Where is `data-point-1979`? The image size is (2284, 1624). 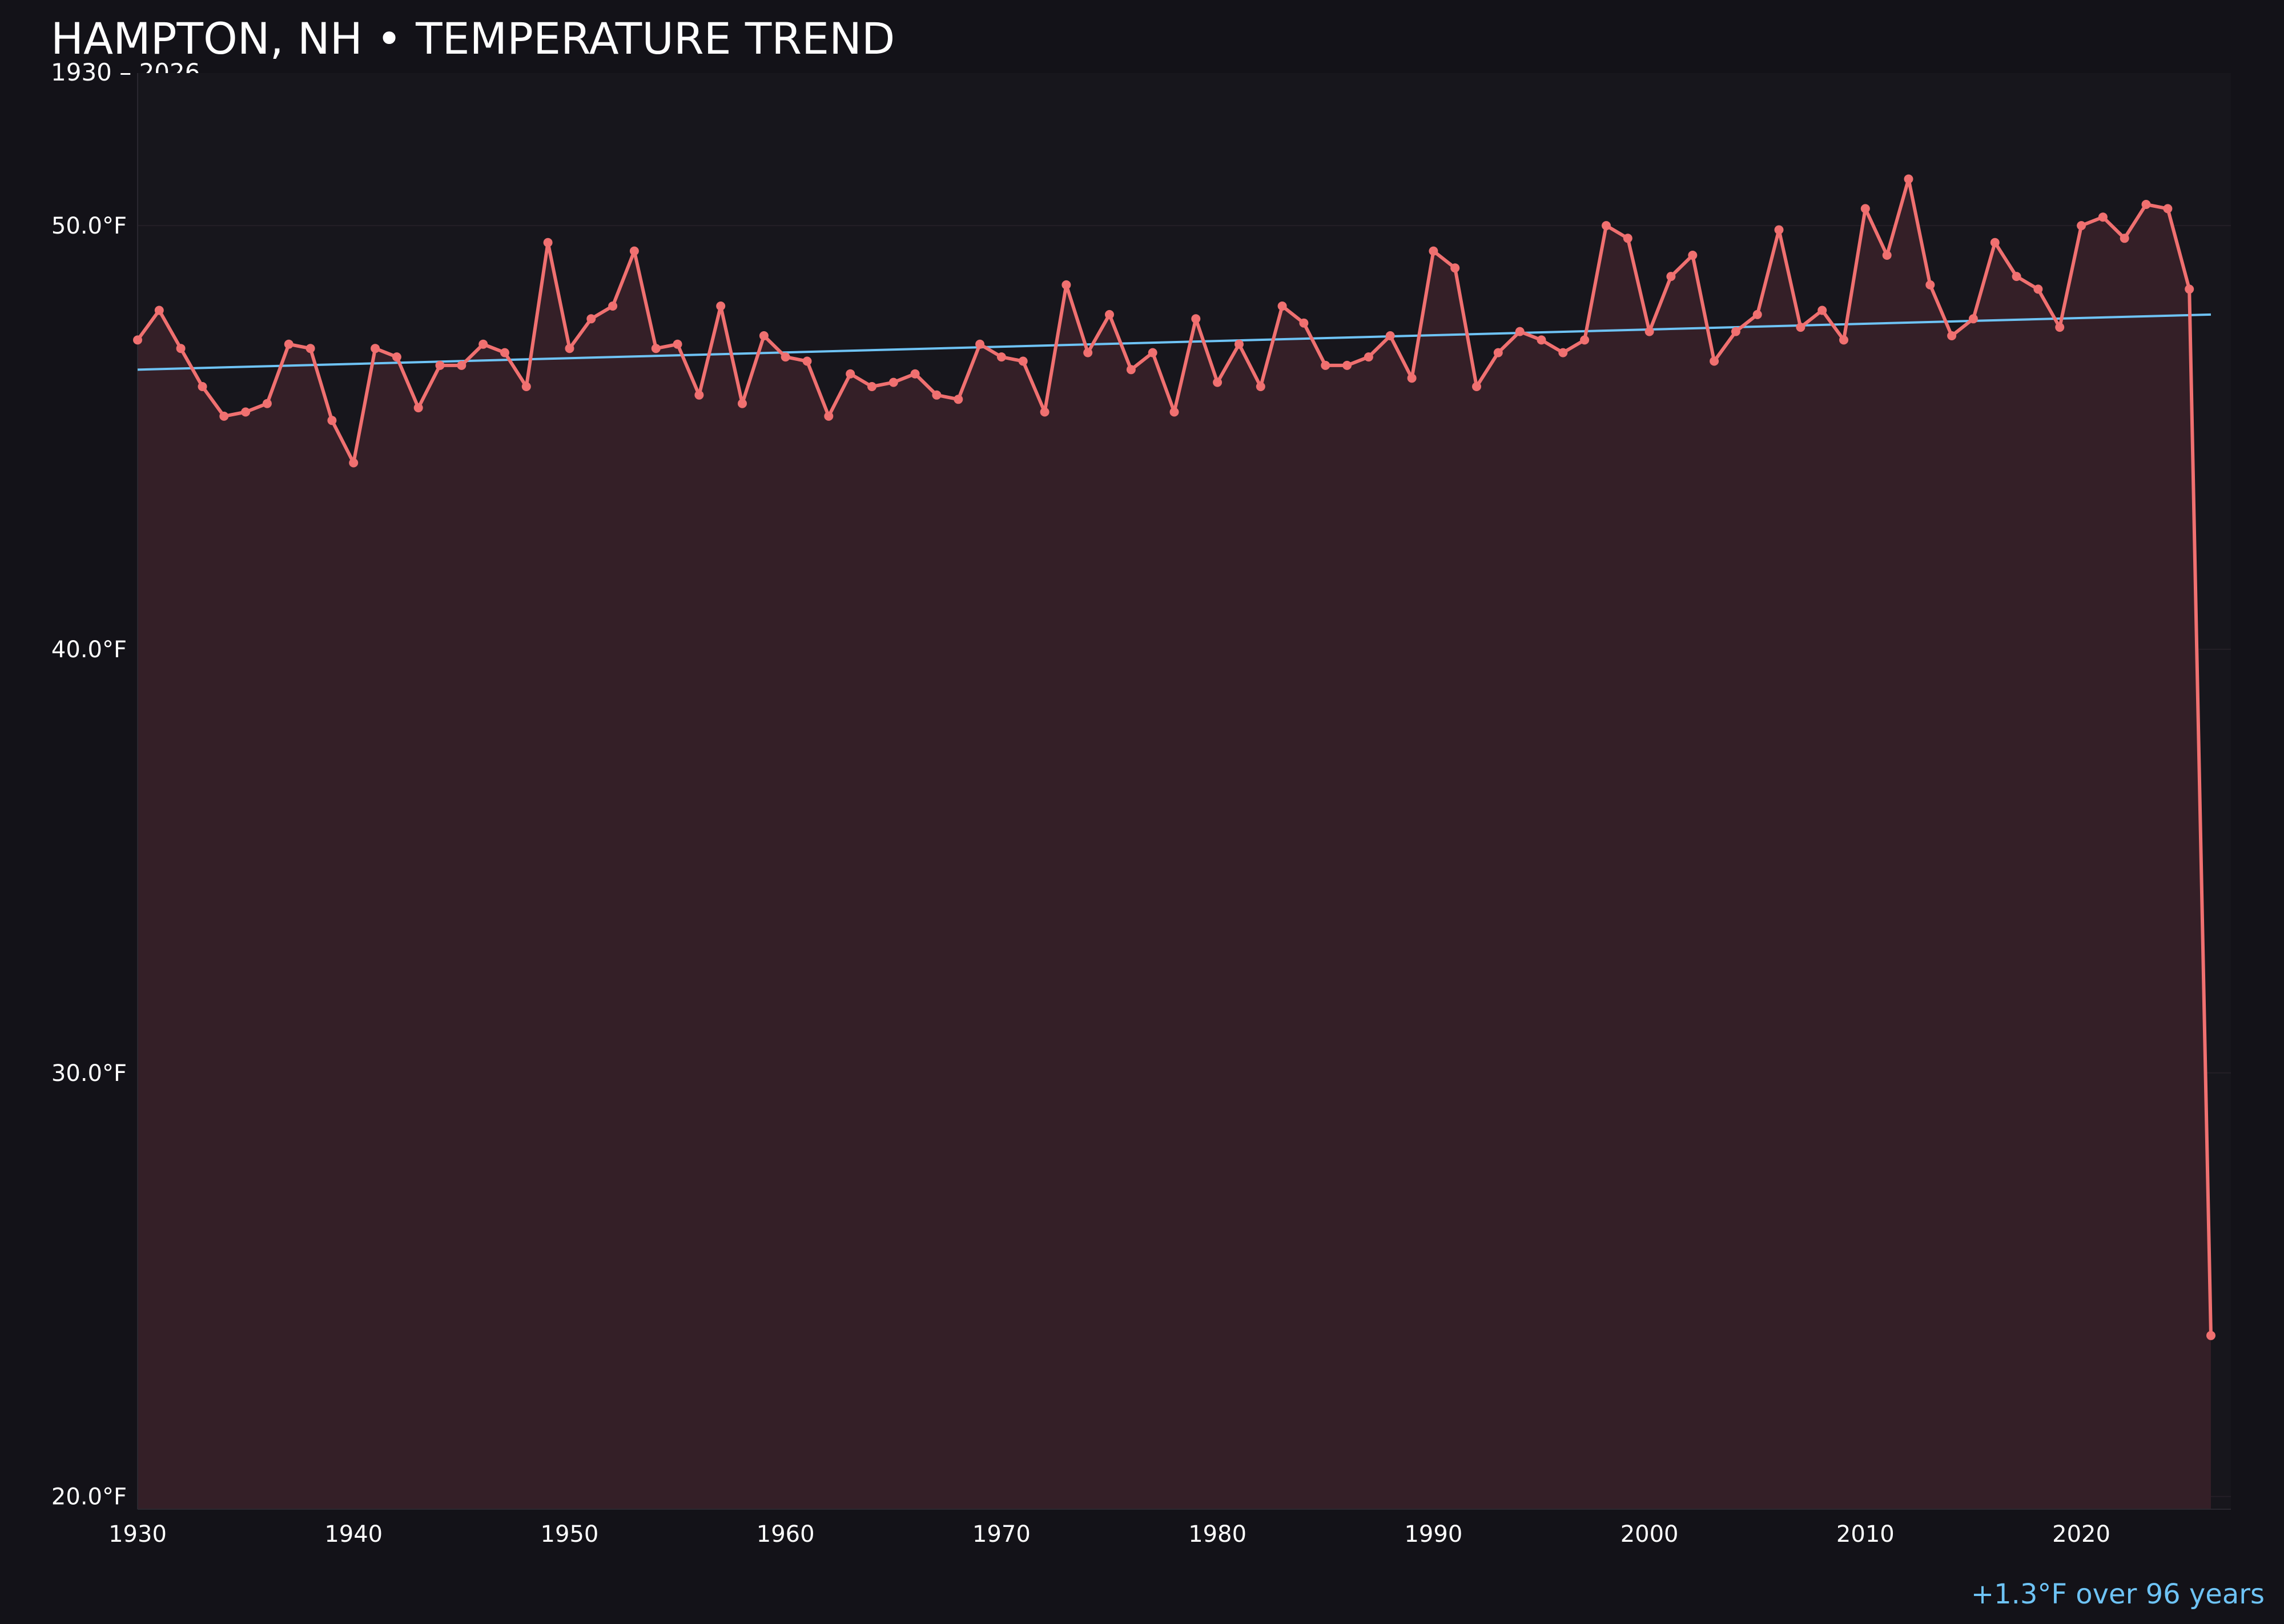
data-point-1979 is located at coordinates (1196, 319).